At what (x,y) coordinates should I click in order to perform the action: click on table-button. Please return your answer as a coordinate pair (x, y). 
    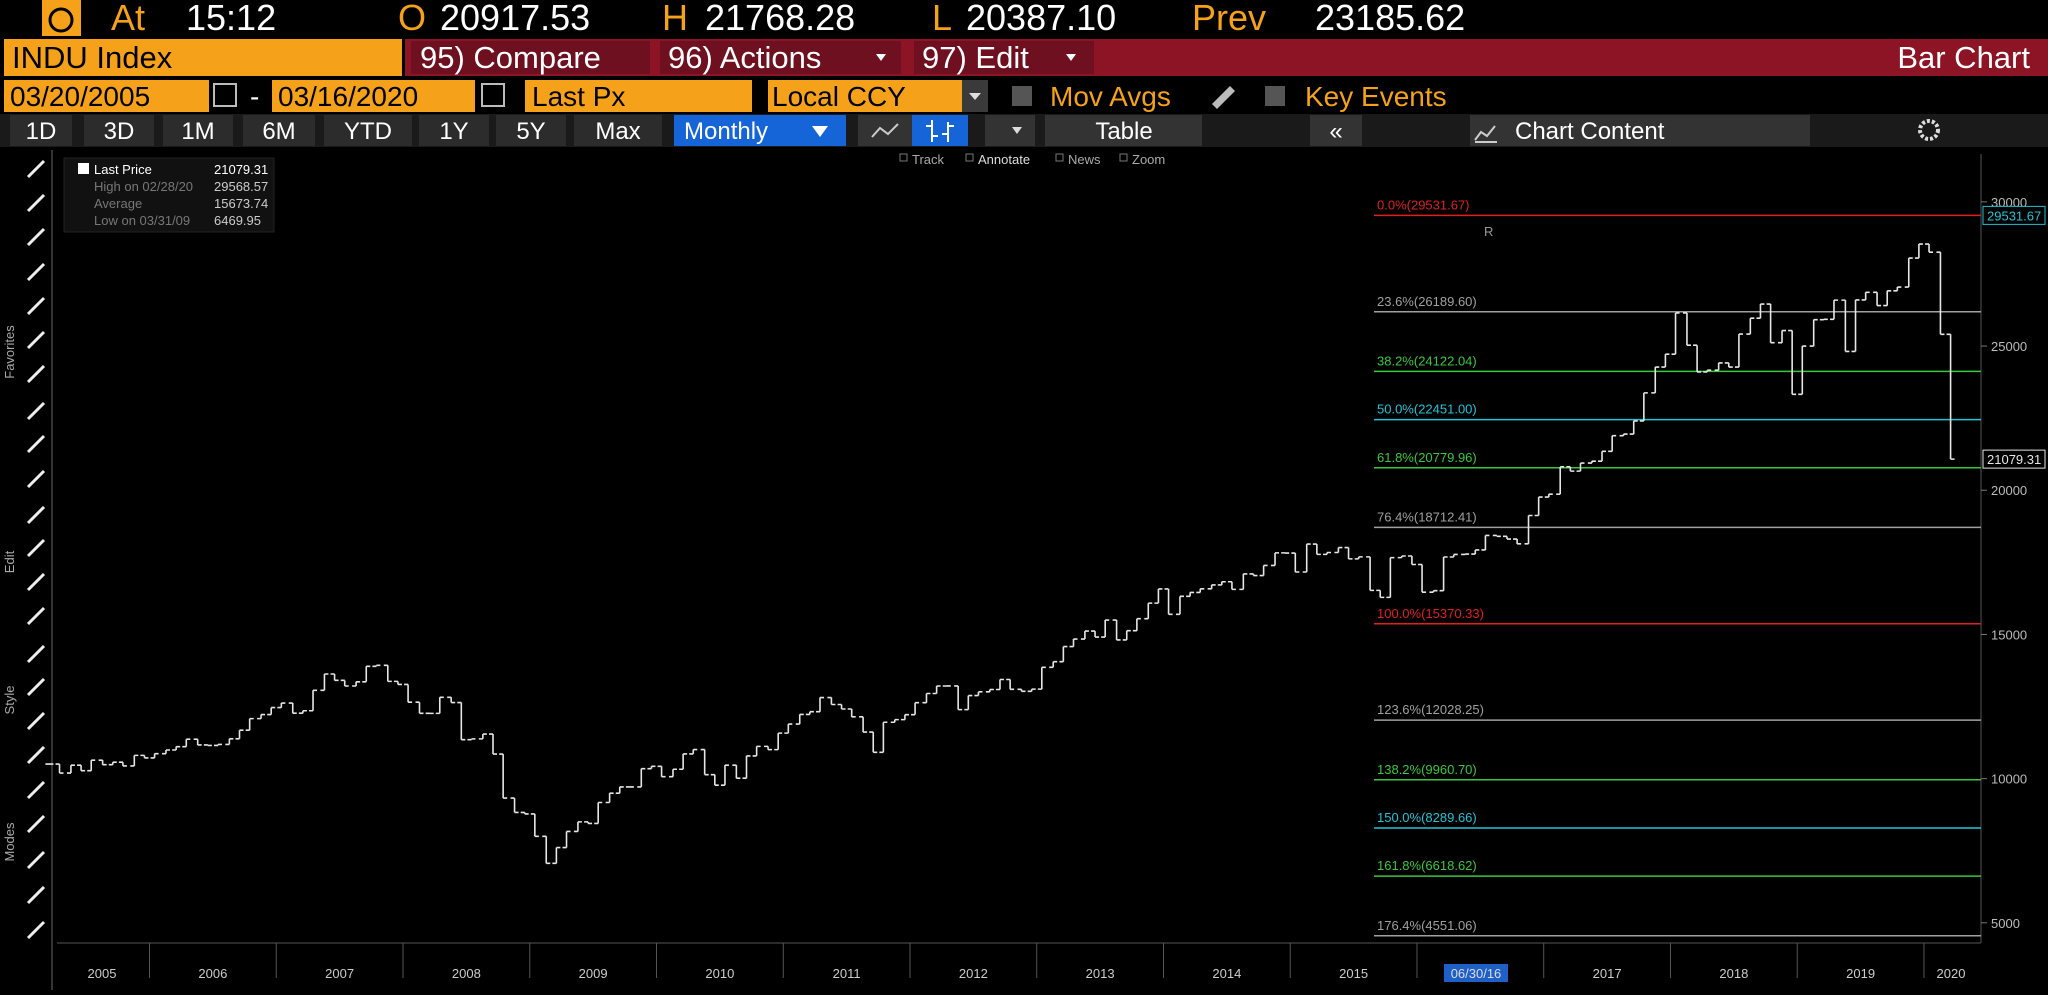
    Looking at the image, I should click on (1123, 130).